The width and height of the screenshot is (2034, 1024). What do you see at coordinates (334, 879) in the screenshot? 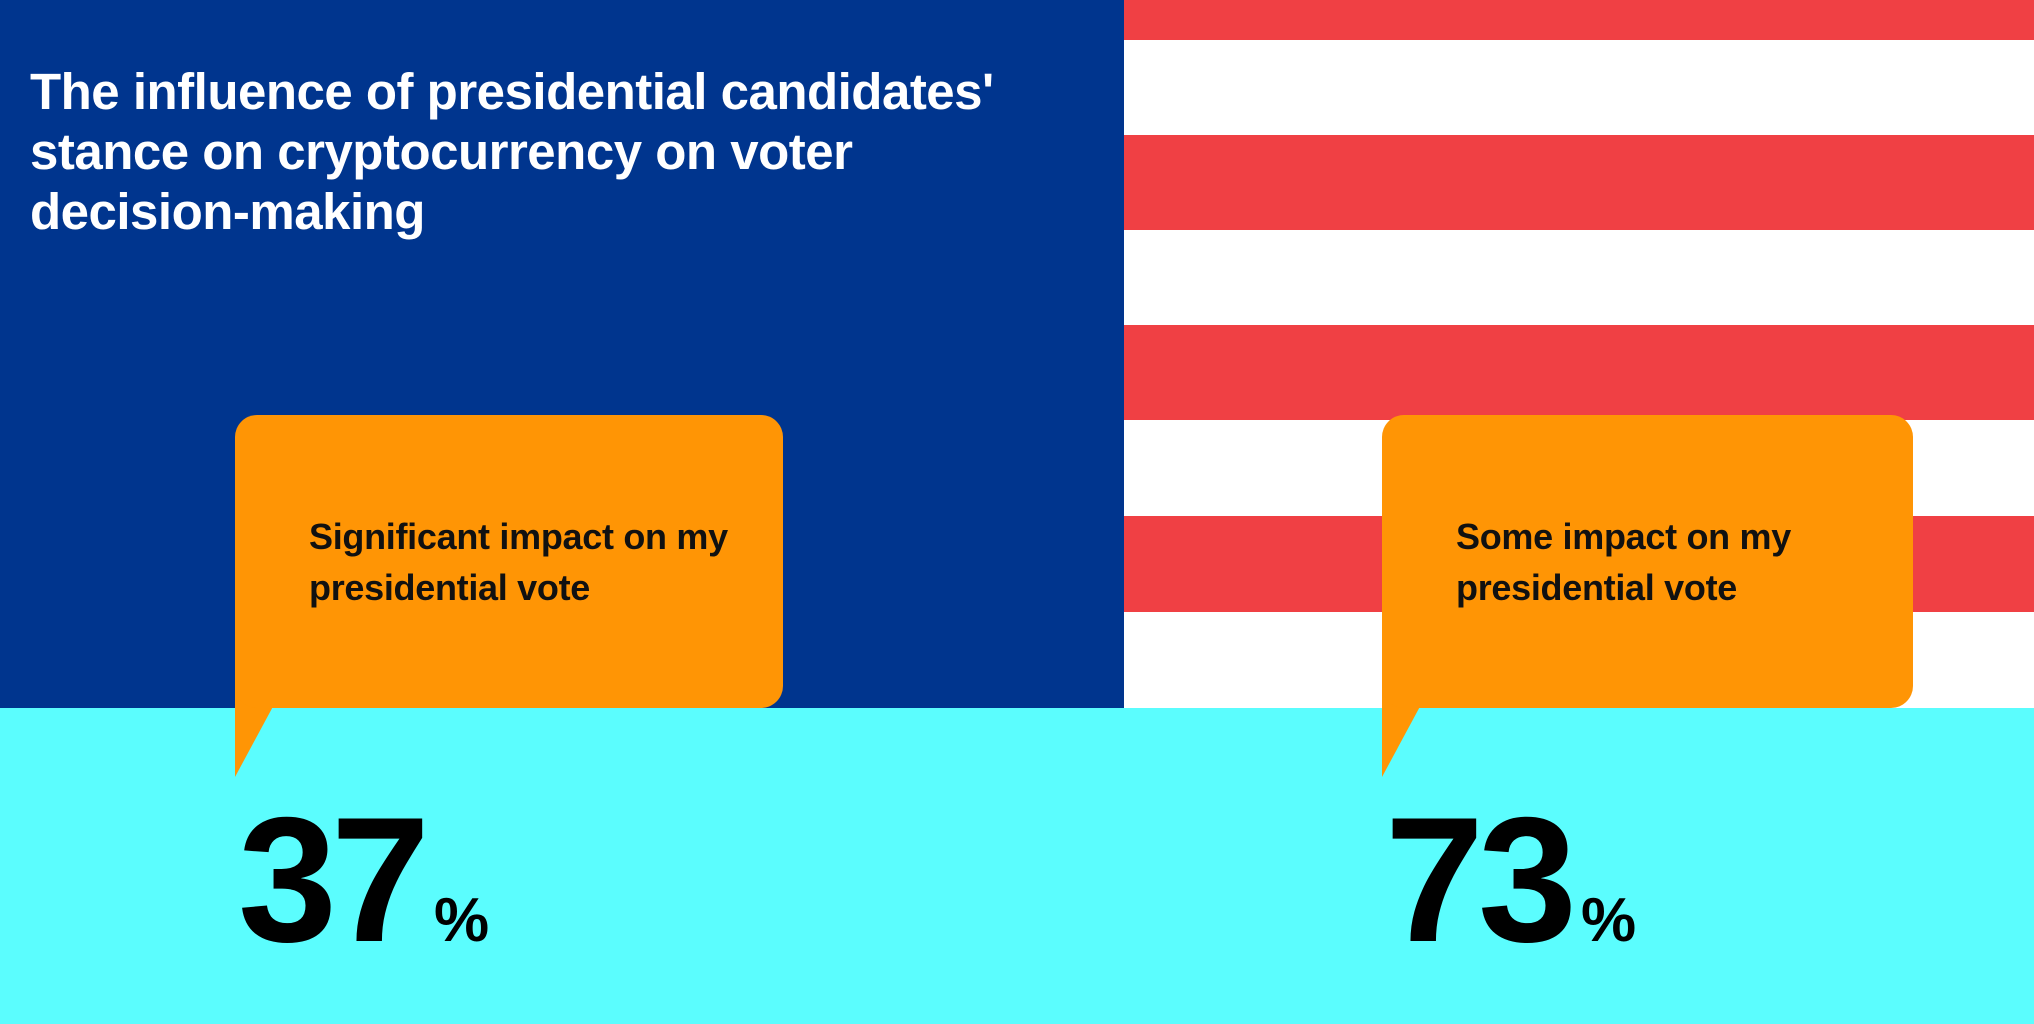
I see `stat-value-significant: 37` at bounding box center [334, 879].